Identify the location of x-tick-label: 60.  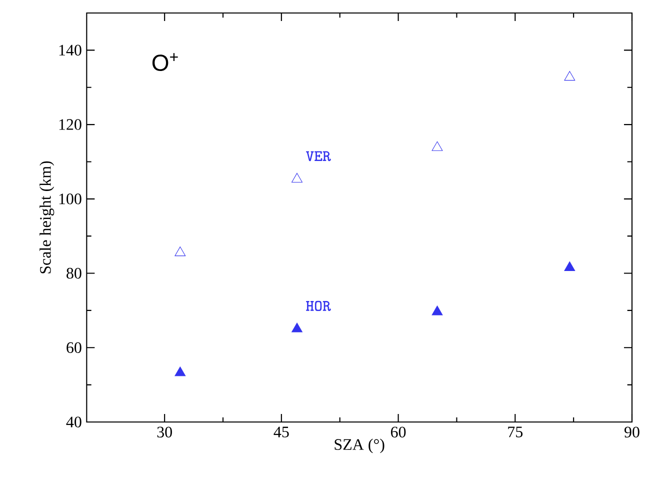
(398, 432).